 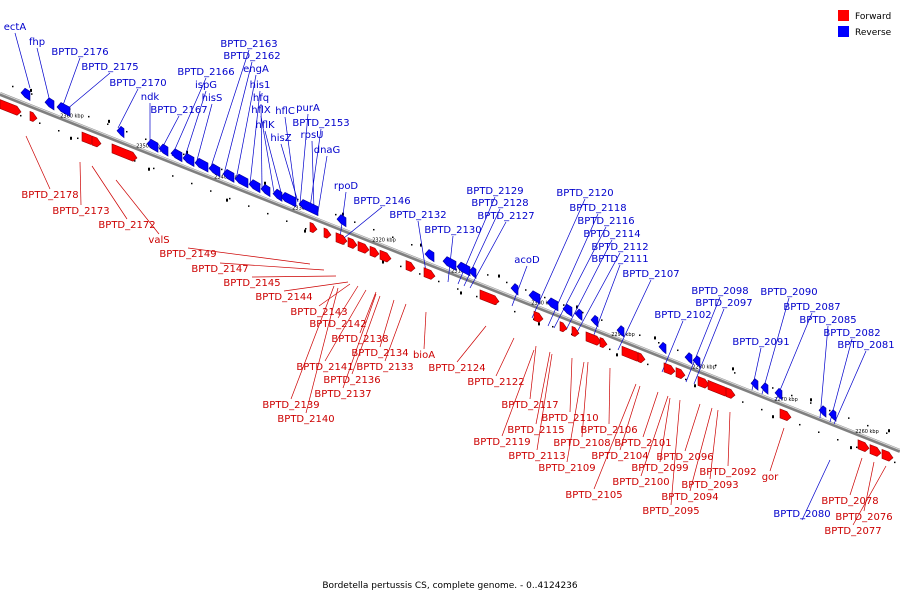 What do you see at coordinates (49, 195) in the screenshot?
I see `forward-gene-label: BPTD_2178` at bounding box center [49, 195].